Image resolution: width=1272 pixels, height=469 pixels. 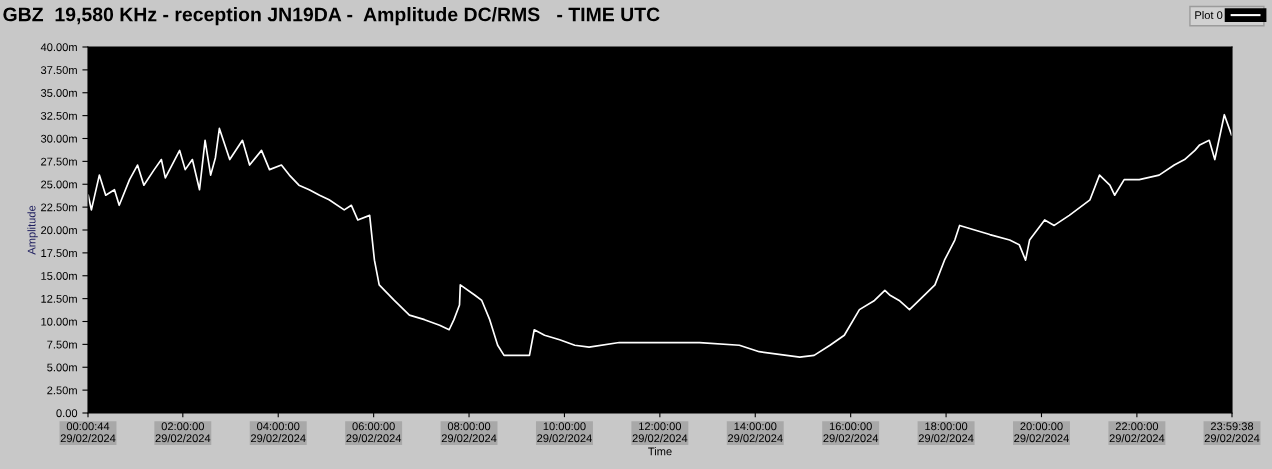 I want to click on y-tick-label: 30.00m, so click(x=58, y=138).